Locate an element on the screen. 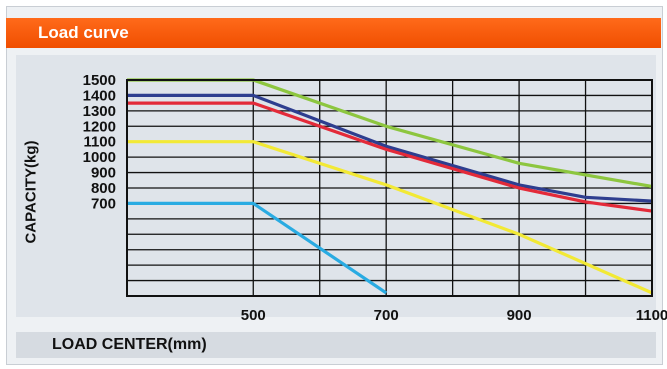 This screenshot has height=369, width=667. y-tick-label: 1200 is located at coordinates (99, 126).